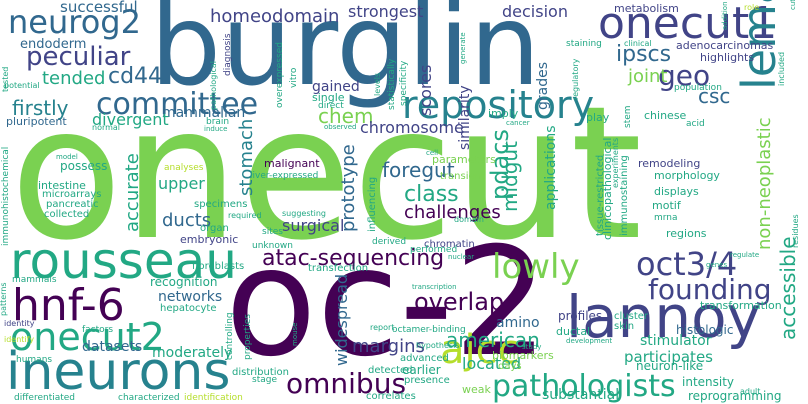 Image resolution: width=808 pixels, height=404 pixels. Describe the element at coordinates (551, 167) in the screenshot. I see `word-applications: applications` at that location.